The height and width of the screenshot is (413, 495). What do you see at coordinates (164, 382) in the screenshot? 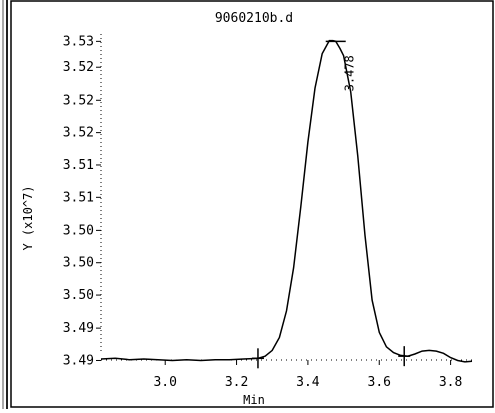
I see `x-tick-label: 3.0` at bounding box center [164, 382].